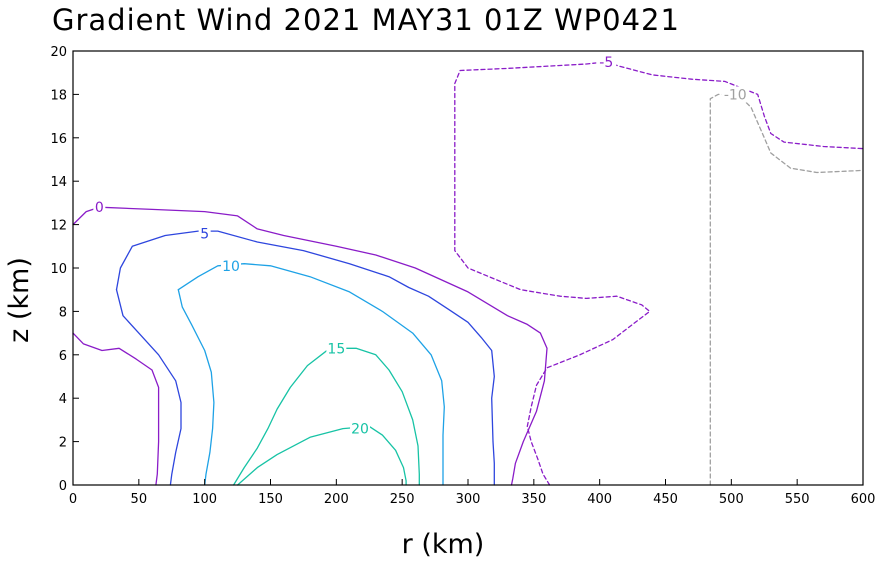 This screenshot has height=561, width=879. I want to click on y-tick-label: 14, so click(58, 182).